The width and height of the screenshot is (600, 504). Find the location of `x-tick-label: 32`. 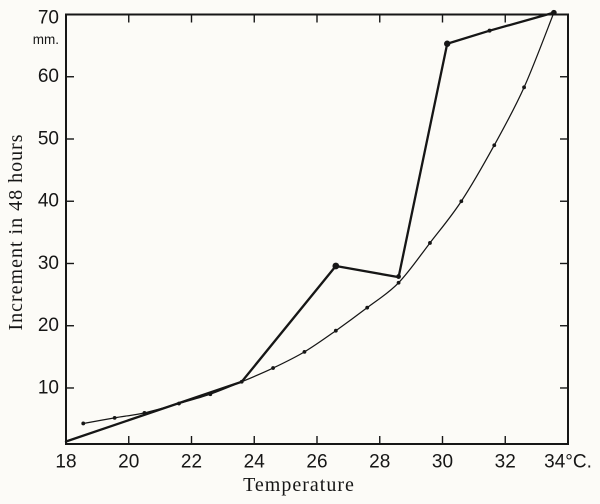

x-tick-label: 32 is located at coordinates (505, 462).